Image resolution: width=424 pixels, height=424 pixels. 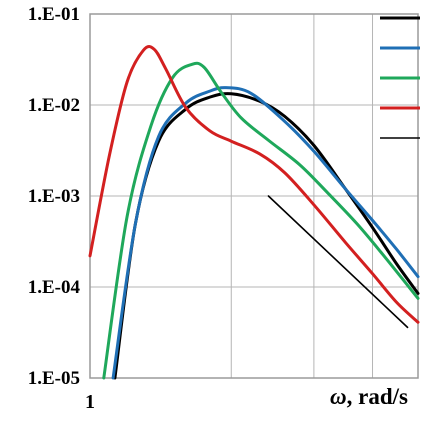 What do you see at coordinates (54, 105) in the screenshot?
I see `y-tick-label: 1.E-02` at bounding box center [54, 105].